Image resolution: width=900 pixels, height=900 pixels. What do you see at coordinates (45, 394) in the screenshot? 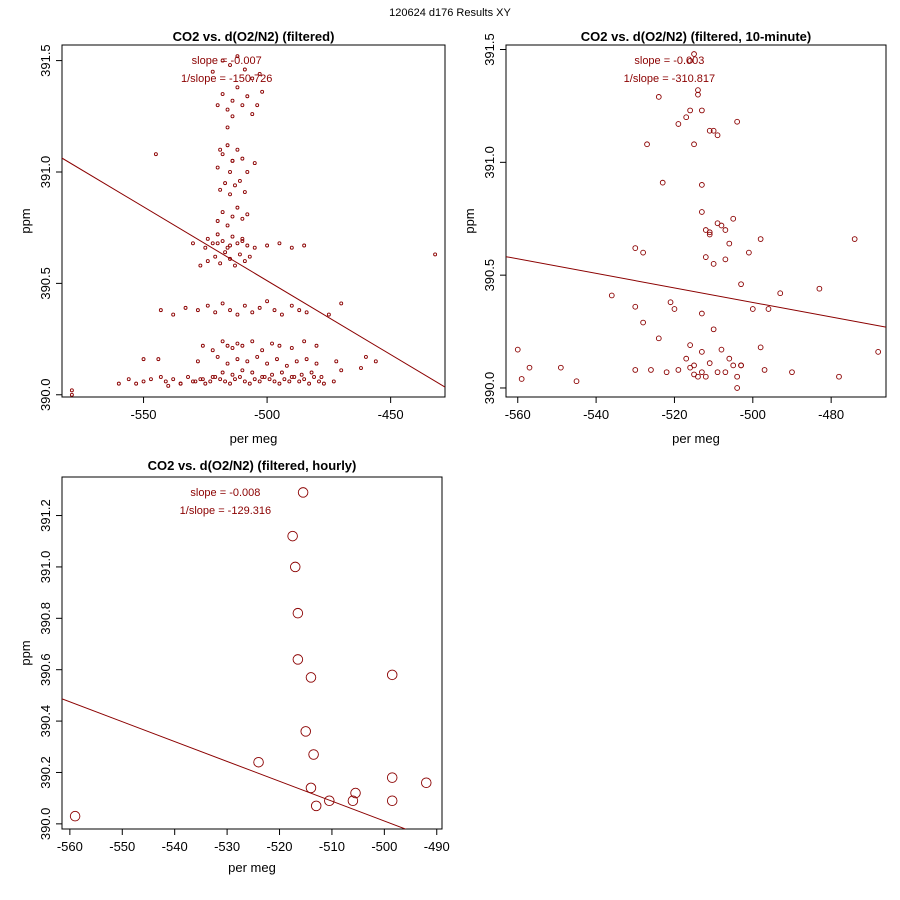
I see `y-tick-label: 390.0` at bounding box center [45, 394].